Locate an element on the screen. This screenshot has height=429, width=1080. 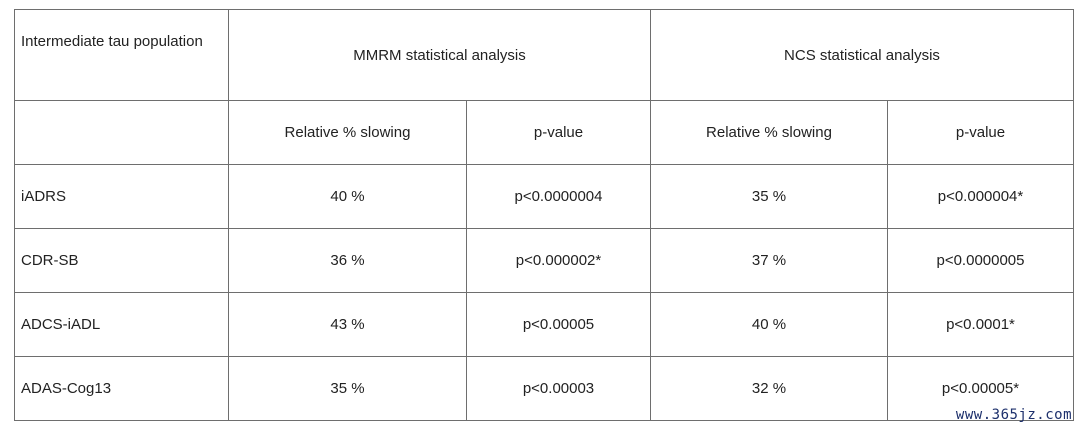
table-cell: 36 % is located at coordinates (347, 260).